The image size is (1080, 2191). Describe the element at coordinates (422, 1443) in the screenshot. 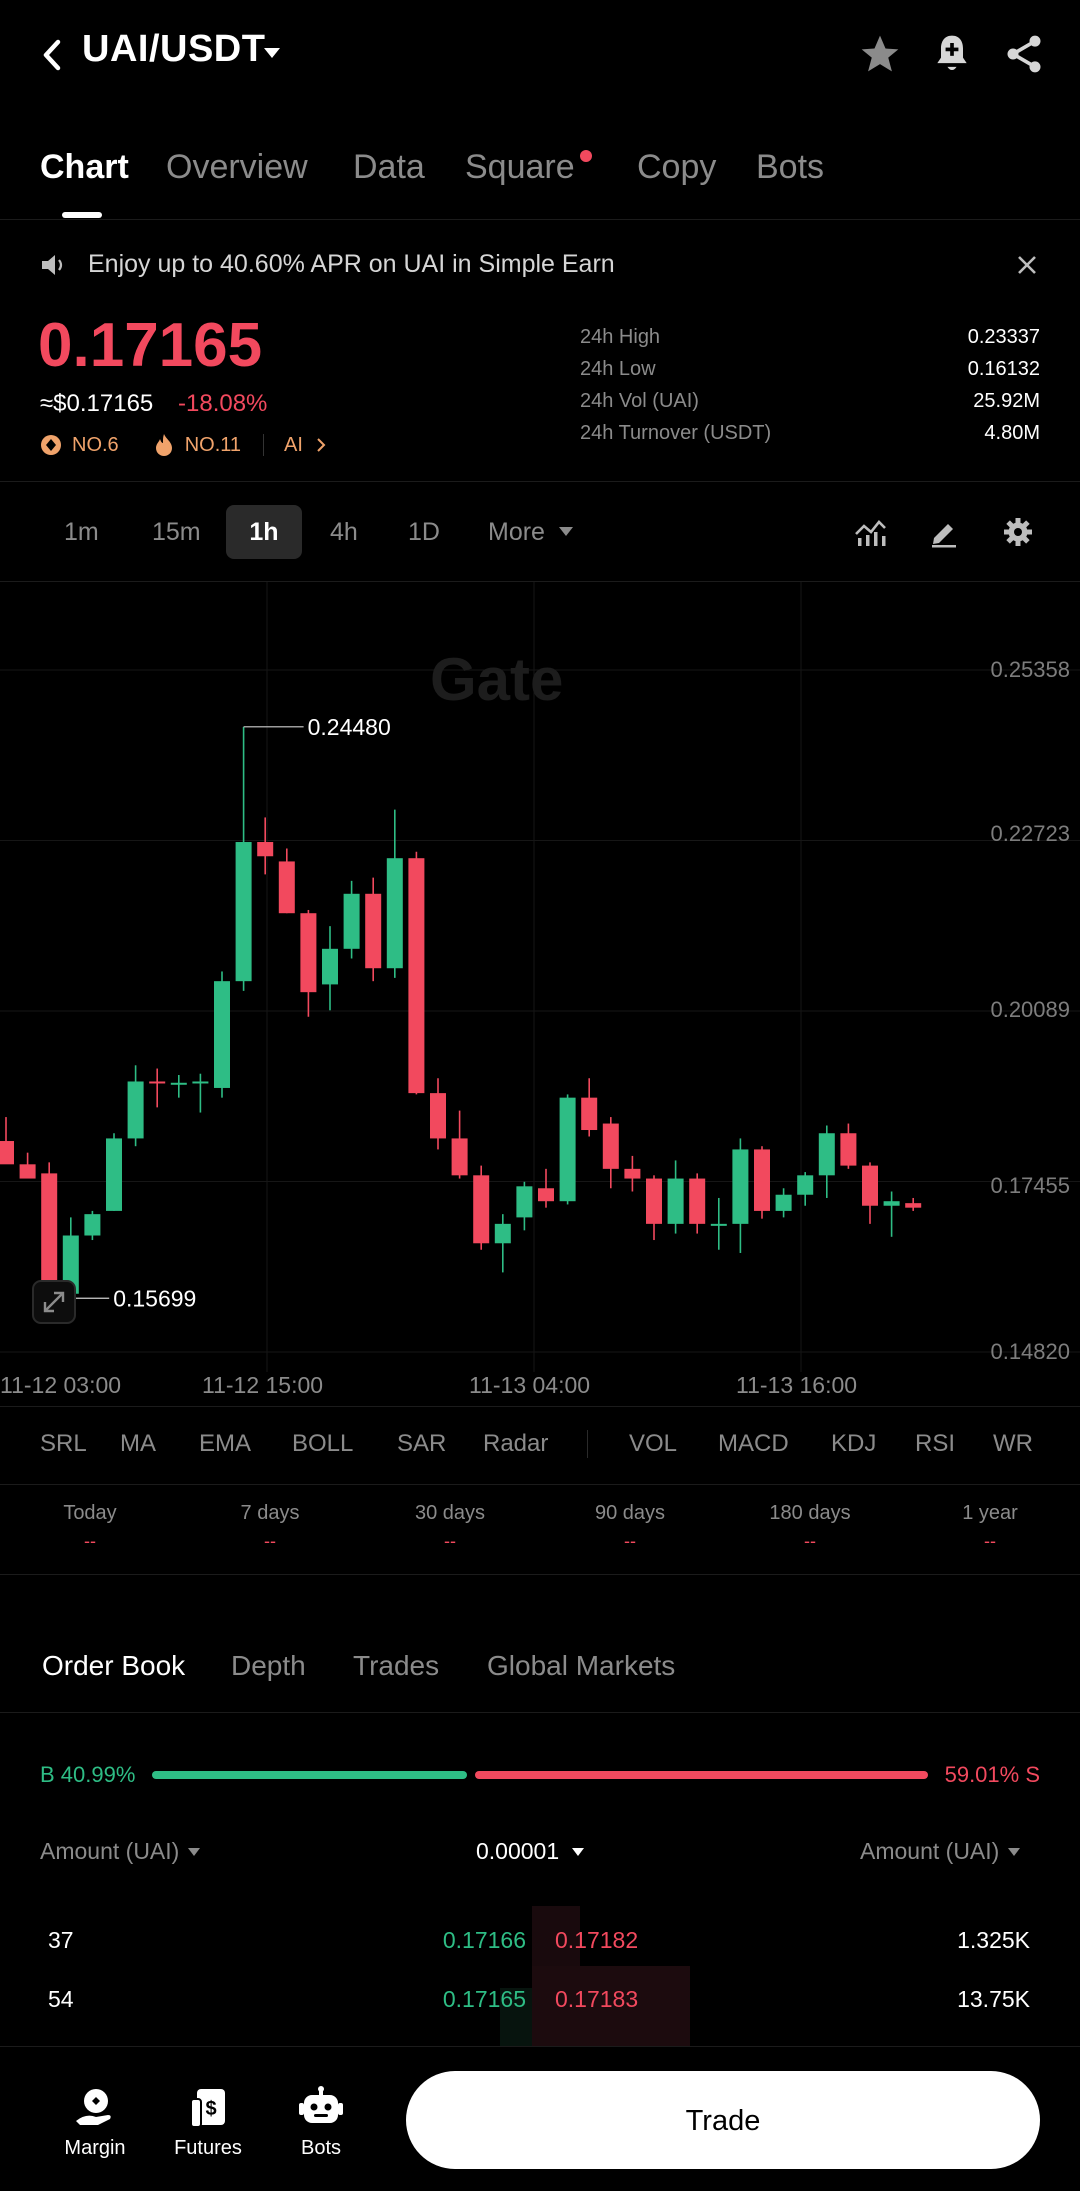

I see `indicator-sar: SAR` at that location.